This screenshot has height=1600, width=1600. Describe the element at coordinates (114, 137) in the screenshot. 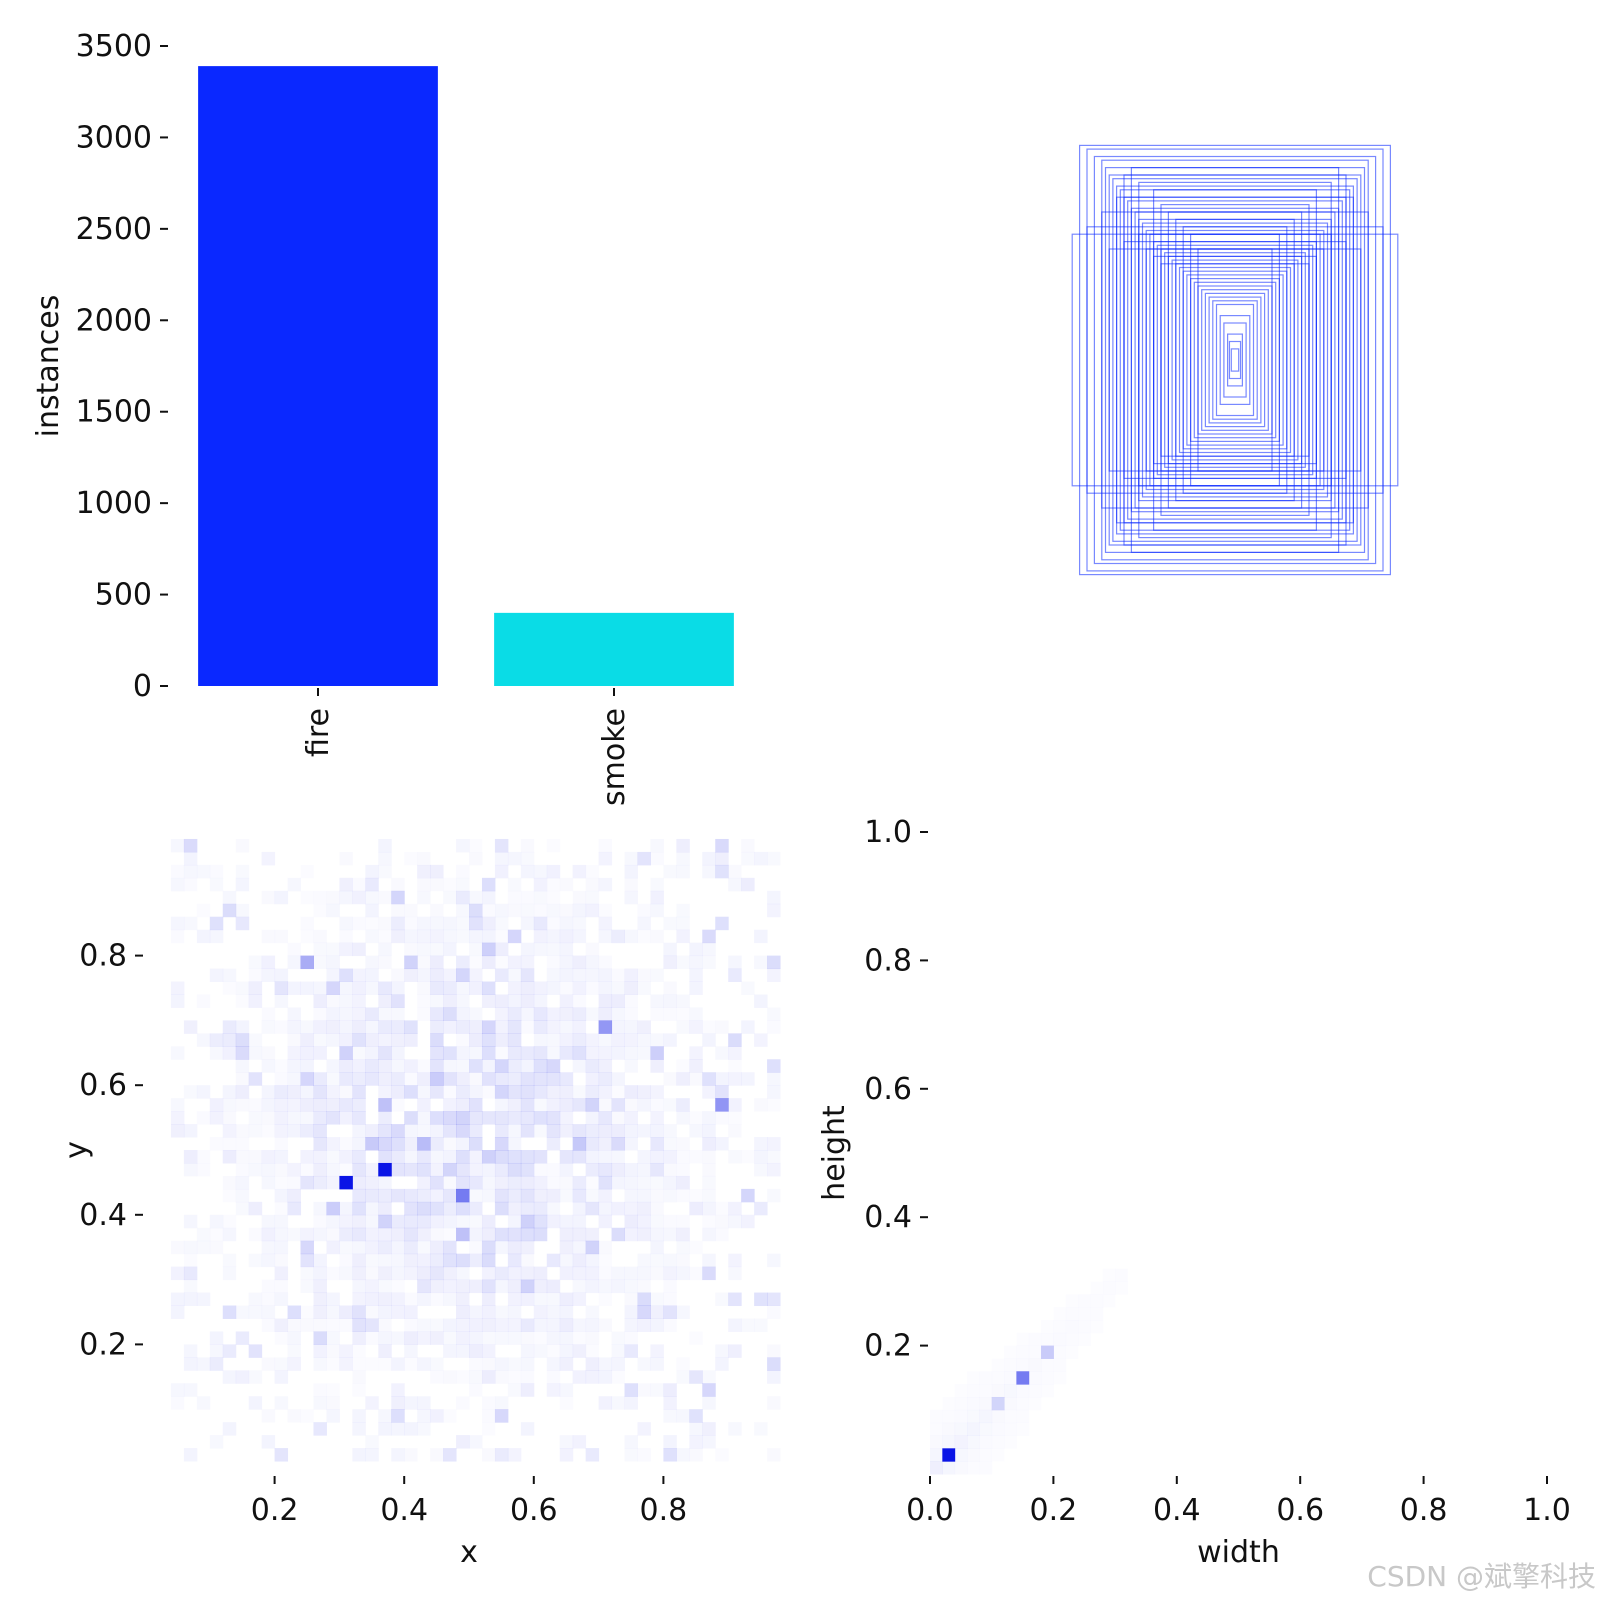

I see `y-tick-label: 3000` at that location.